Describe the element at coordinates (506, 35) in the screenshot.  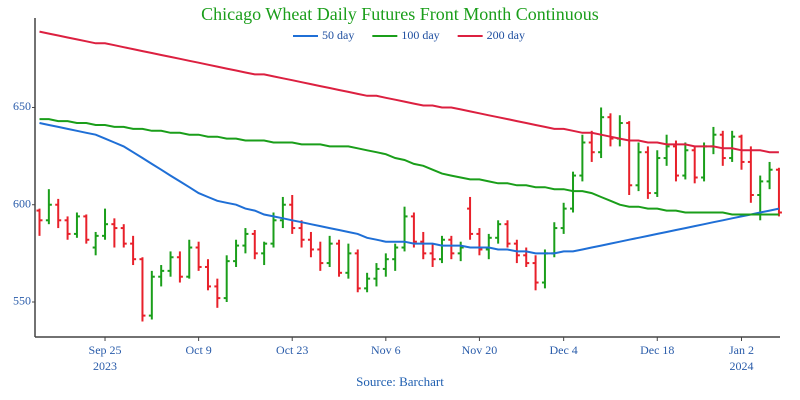
I see `legend-label: 200 day` at that location.